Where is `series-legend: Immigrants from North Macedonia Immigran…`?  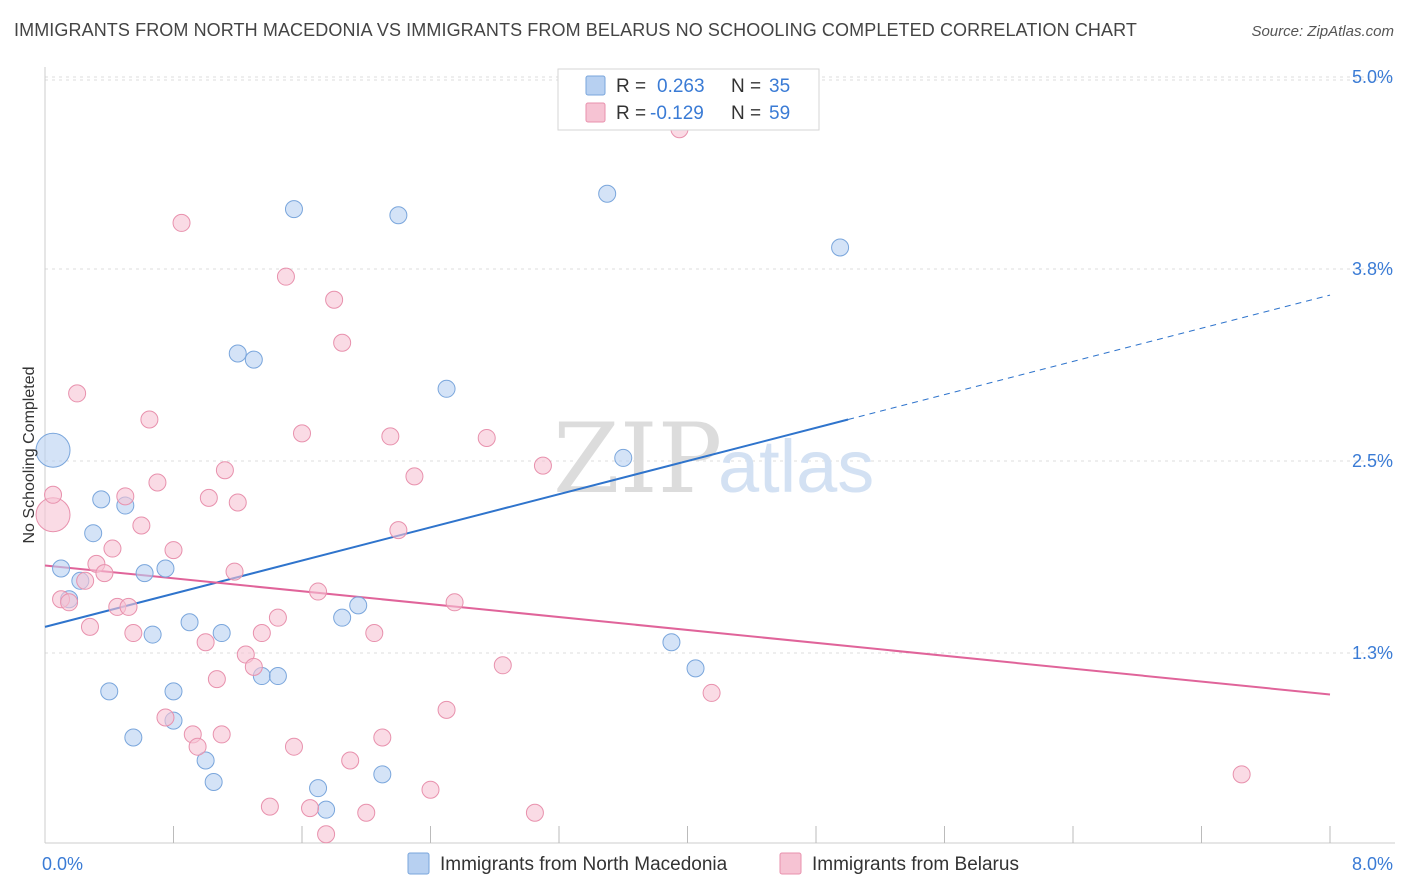
series-legend: Immigrants from North Macedonia Immigran… is located at coordinates (713, 863).